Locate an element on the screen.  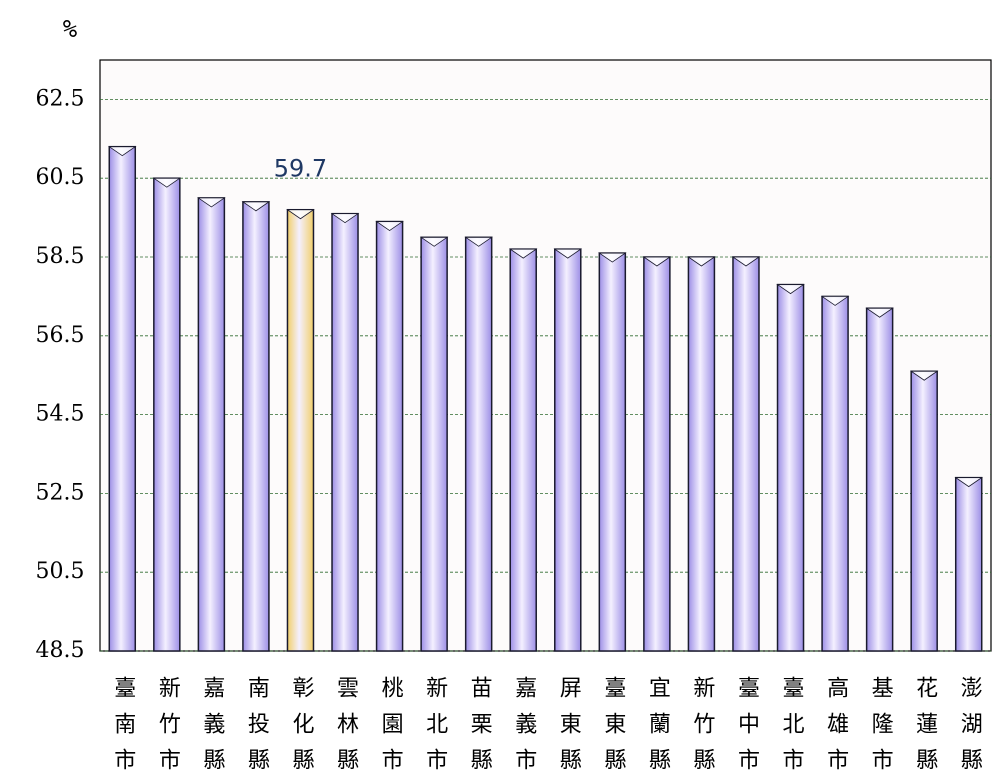
y-tick-label: 58.5 is located at coordinates (60, 256).